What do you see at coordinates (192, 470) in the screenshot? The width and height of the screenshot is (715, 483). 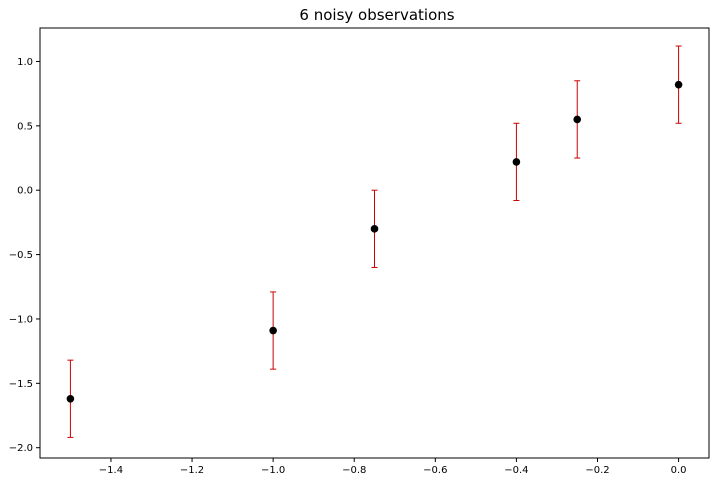 I see `x-tick-label: −1.2` at bounding box center [192, 470].